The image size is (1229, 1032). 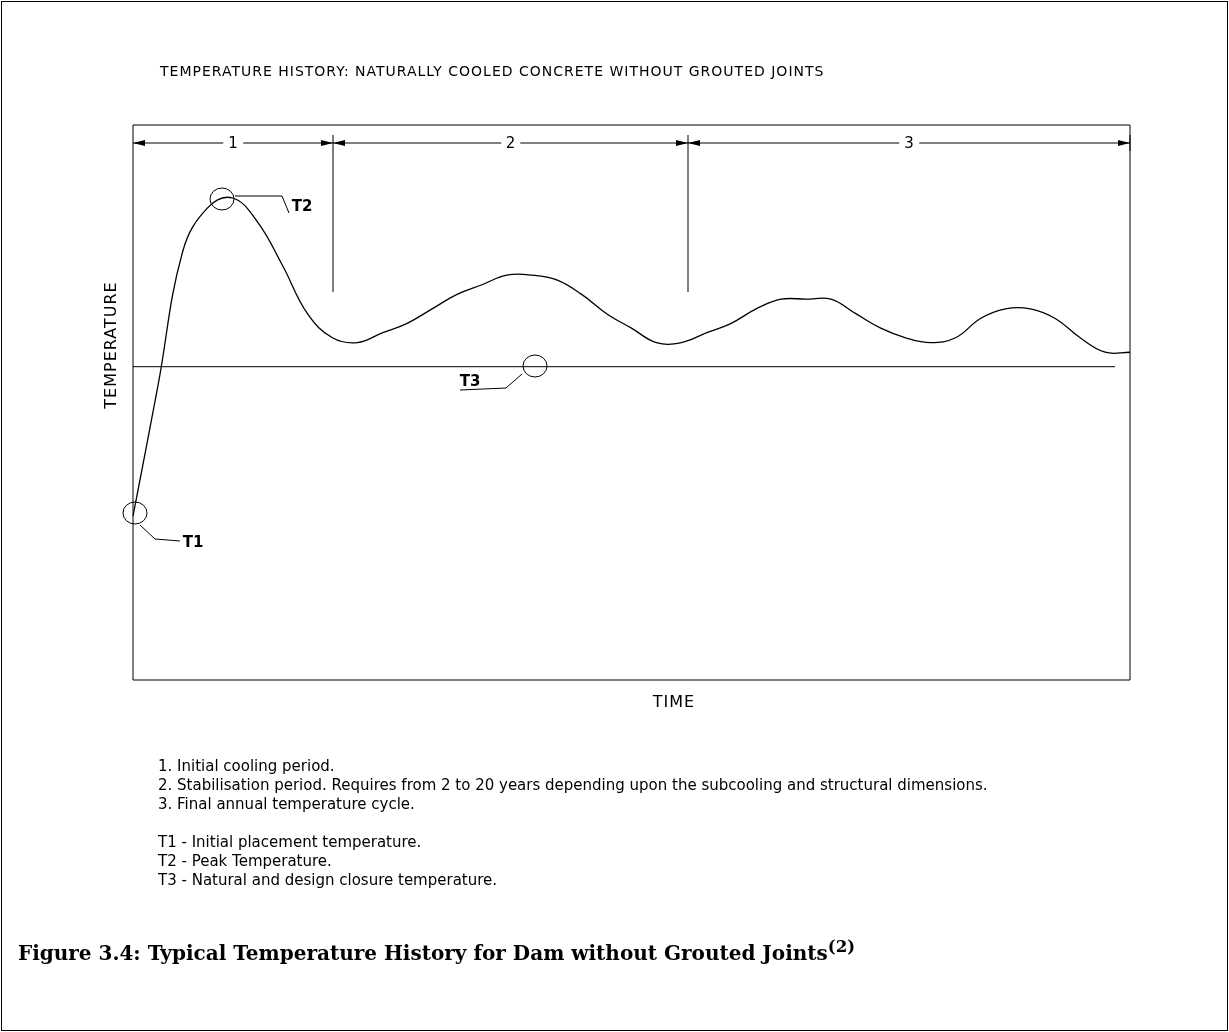 I want to click on ref-line-label: T3, so click(x=470, y=380).